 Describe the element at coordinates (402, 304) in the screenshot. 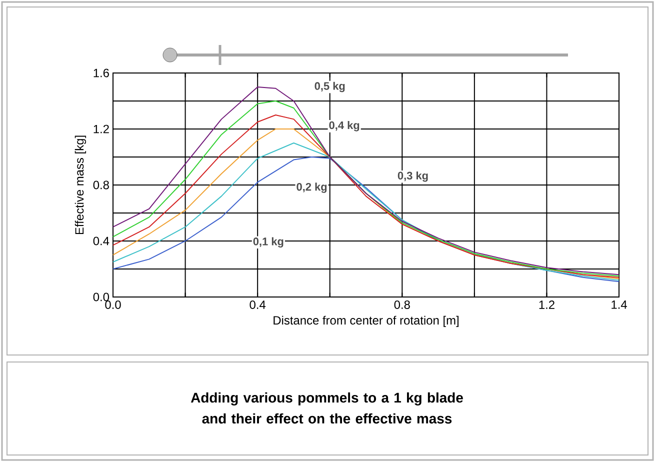

I see `x-tick-label: 0.8` at that location.